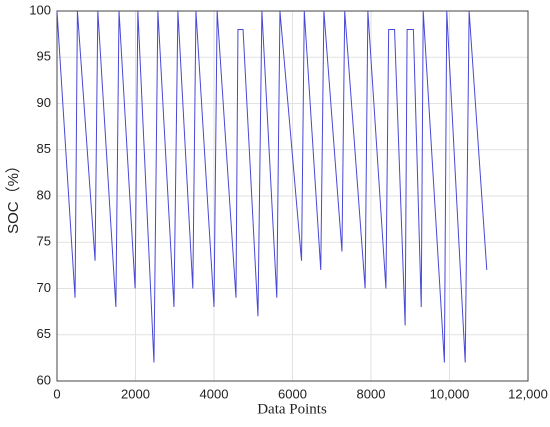  What do you see at coordinates (44, 379) in the screenshot?
I see `y-tick-label: 60` at bounding box center [44, 379].